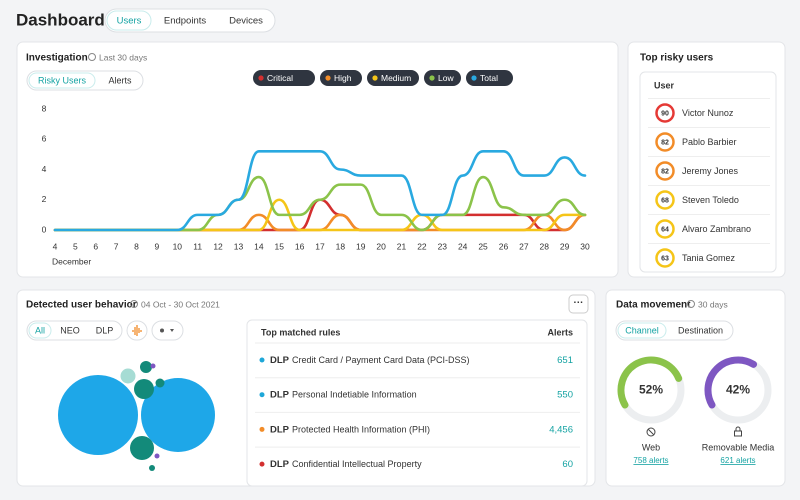 The height and width of the screenshot is (500, 800). Describe the element at coordinates (167, 330) in the screenshot. I see `dropdown` at that location.